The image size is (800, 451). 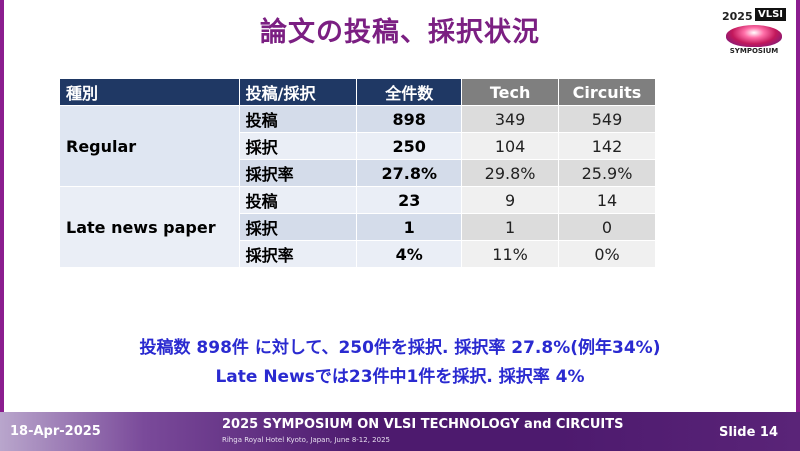 I want to click on row-total: 4%, so click(x=409, y=254).